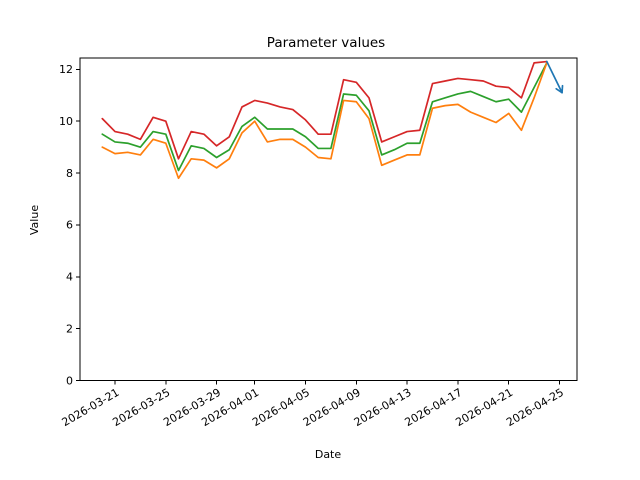  I want to click on y-tick-label: 4, so click(69, 277).